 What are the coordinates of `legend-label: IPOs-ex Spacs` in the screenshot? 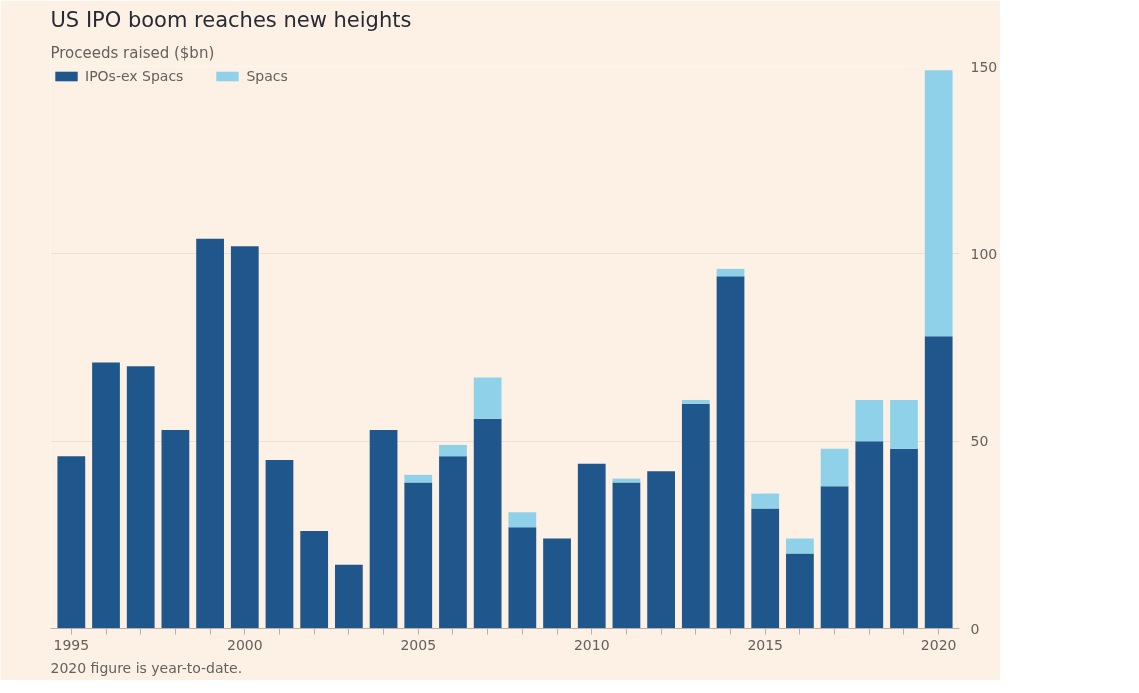 It's located at (134, 76).